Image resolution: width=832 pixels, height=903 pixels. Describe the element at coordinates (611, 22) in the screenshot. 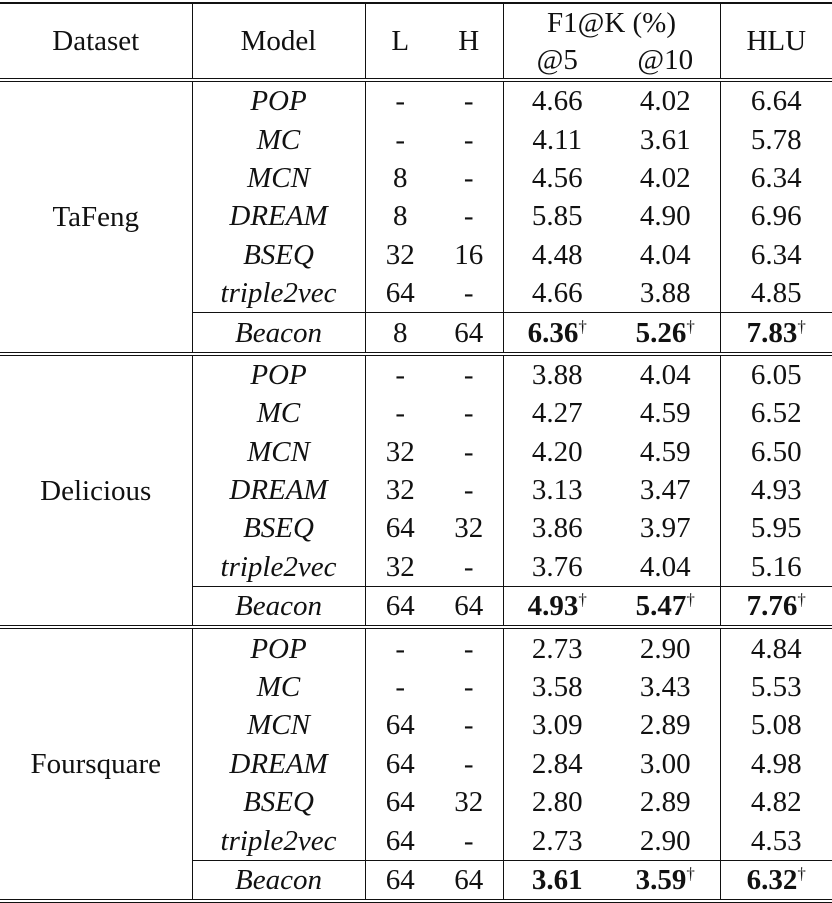

I see `header-f1: F1@K (%)` at that location.